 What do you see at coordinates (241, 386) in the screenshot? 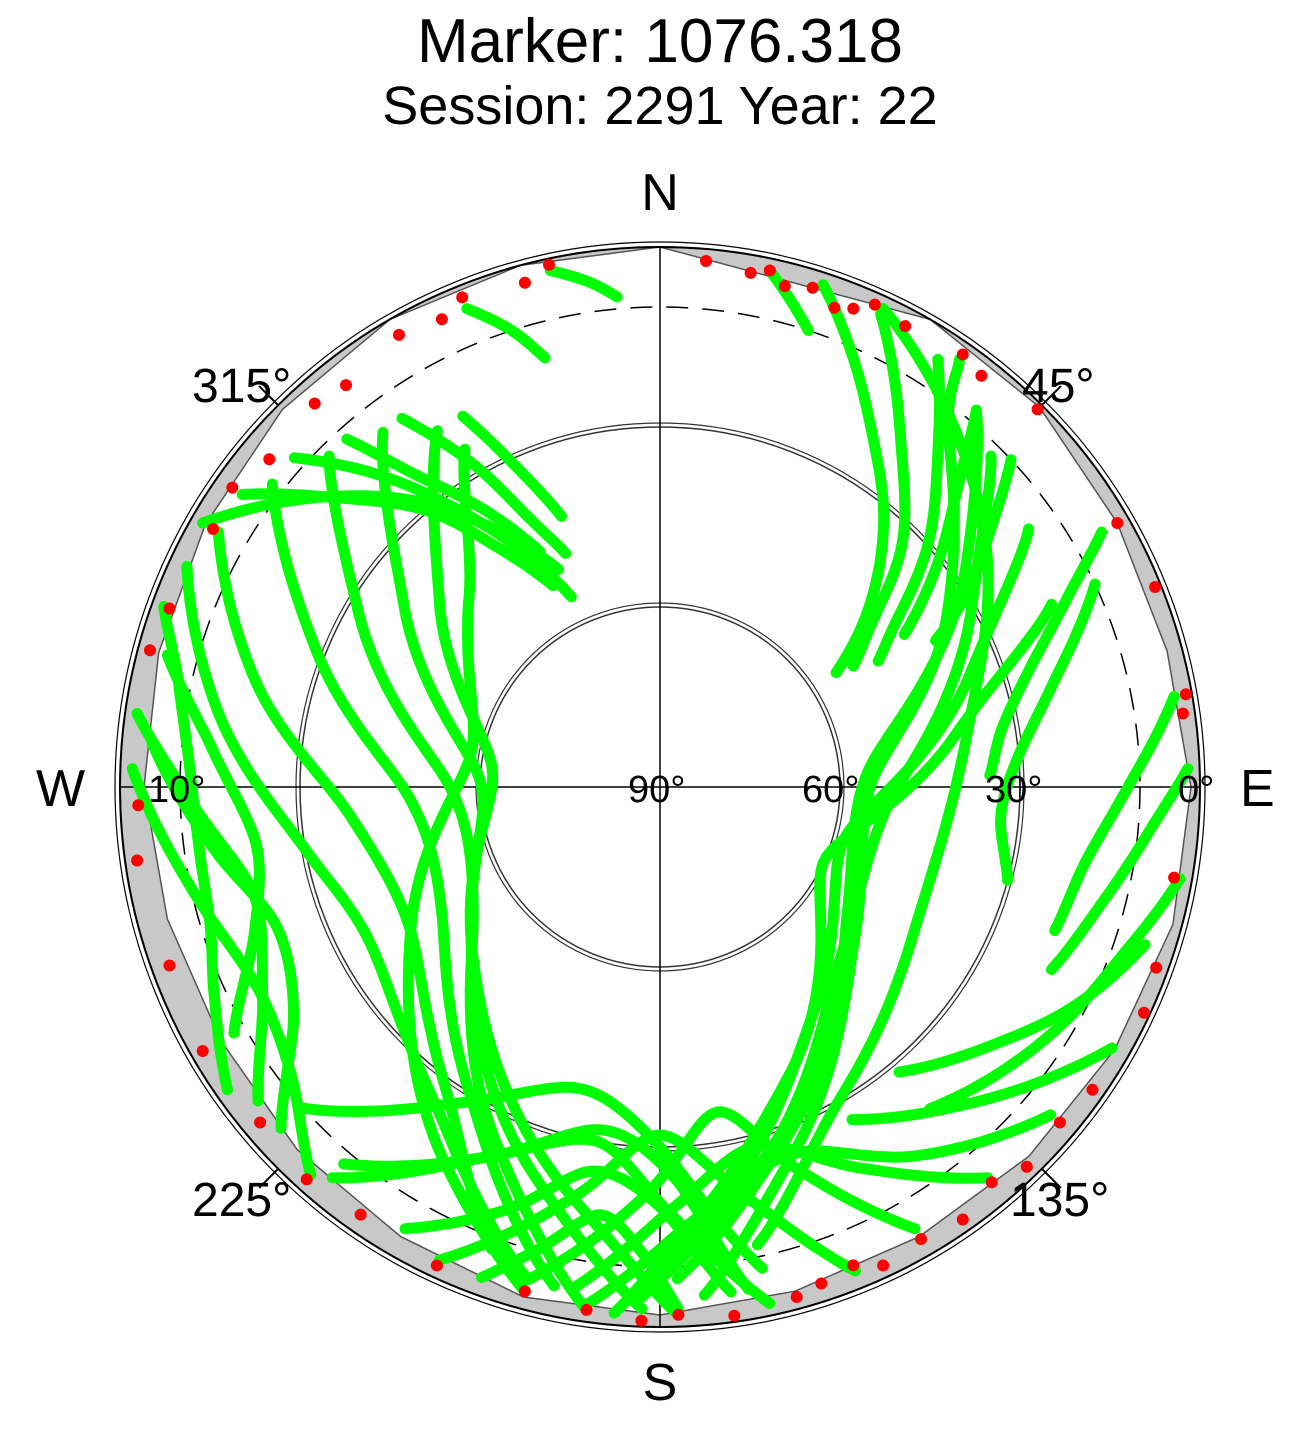
I see `azimuth-label-315: 315°` at bounding box center [241, 386].